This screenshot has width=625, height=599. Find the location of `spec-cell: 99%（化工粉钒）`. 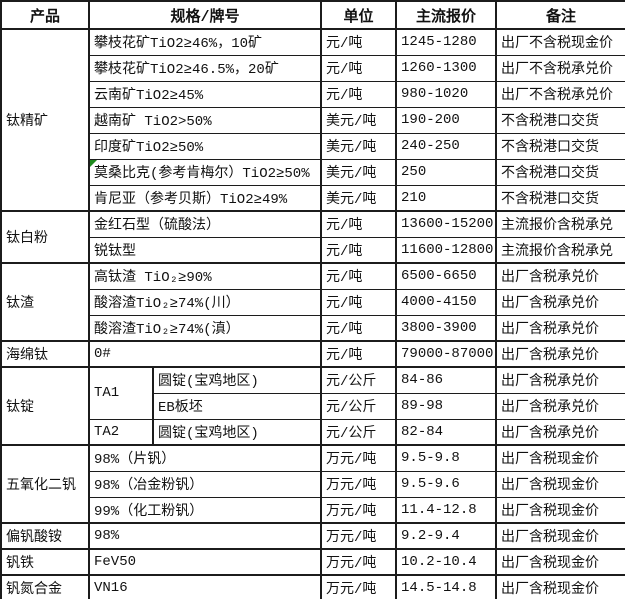

spec-cell: 99%（化工粉钒） is located at coordinates (205, 510).